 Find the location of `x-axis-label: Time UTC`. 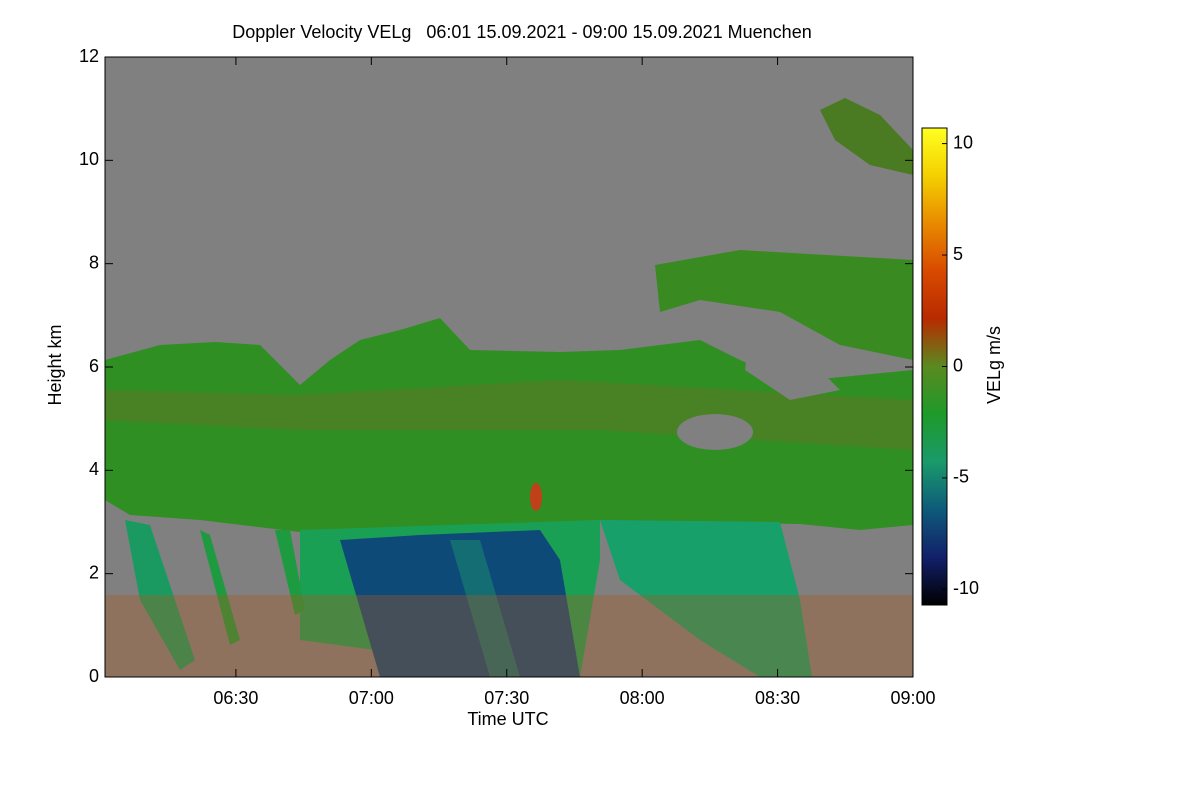

x-axis-label: Time UTC is located at coordinates (507, 719).